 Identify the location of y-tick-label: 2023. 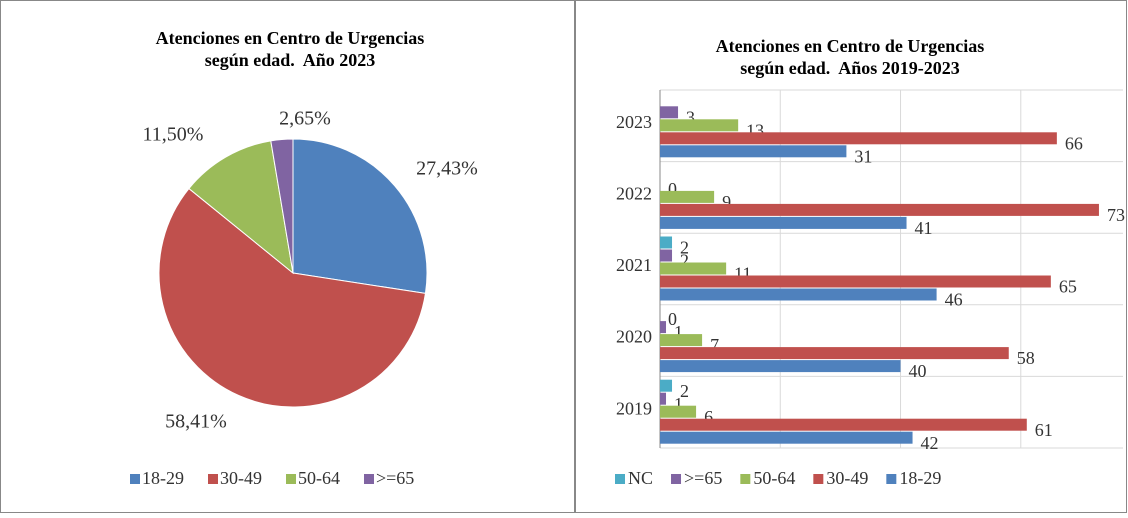
(634, 122).